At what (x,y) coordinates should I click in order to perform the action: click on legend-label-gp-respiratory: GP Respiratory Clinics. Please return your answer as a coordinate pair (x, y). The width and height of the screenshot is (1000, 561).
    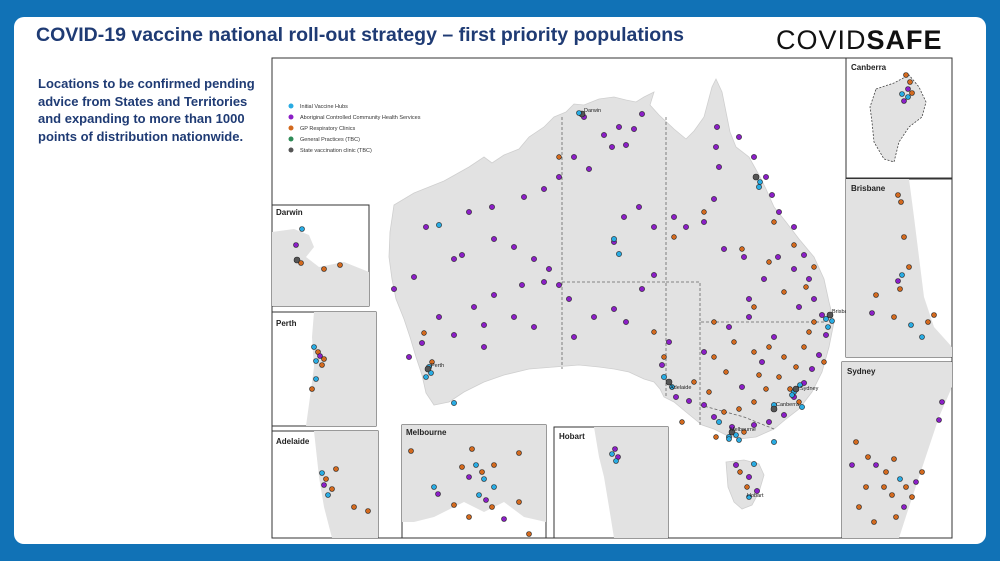
    Looking at the image, I should click on (327, 129).